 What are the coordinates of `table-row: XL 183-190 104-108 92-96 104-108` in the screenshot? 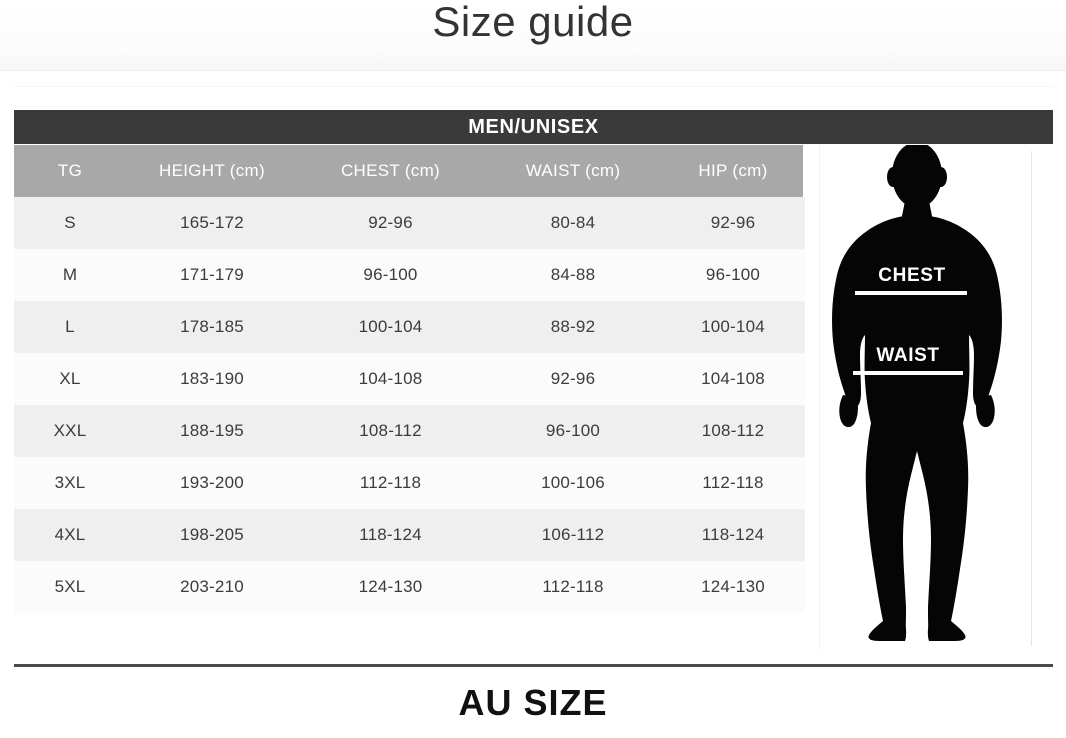 It's located at (409, 379).